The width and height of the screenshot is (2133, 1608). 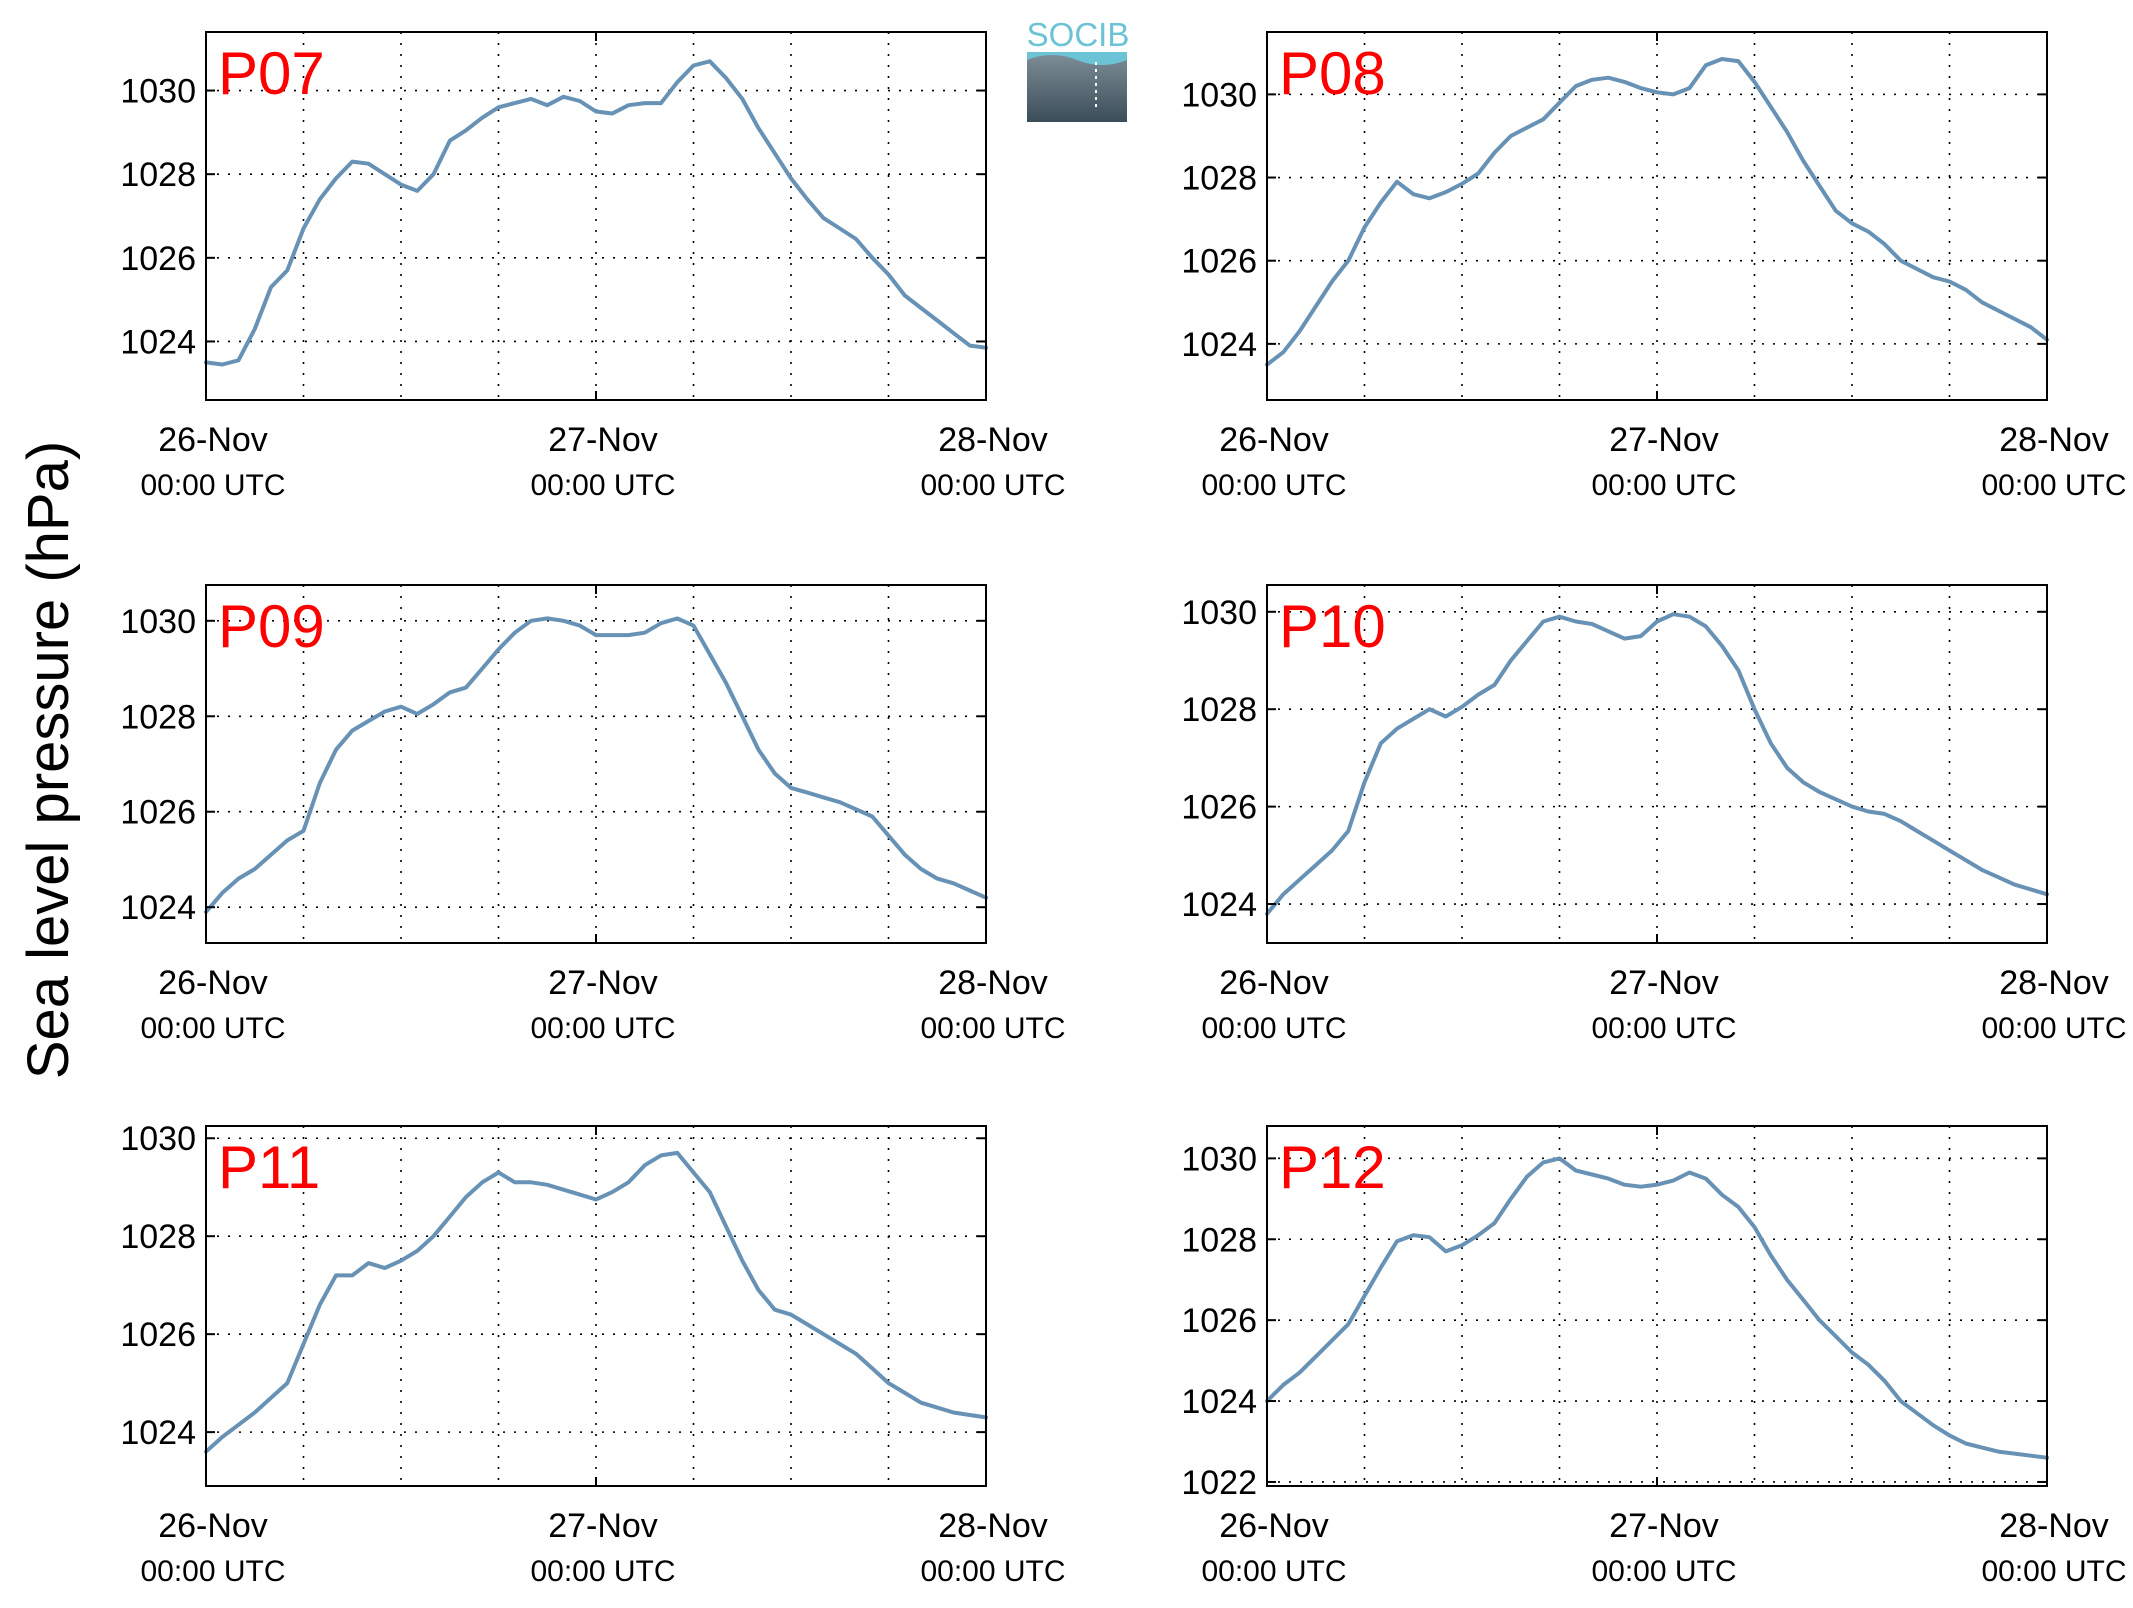 What do you see at coordinates (271, 626) in the screenshot?
I see `panel-label: P09` at bounding box center [271, 626].